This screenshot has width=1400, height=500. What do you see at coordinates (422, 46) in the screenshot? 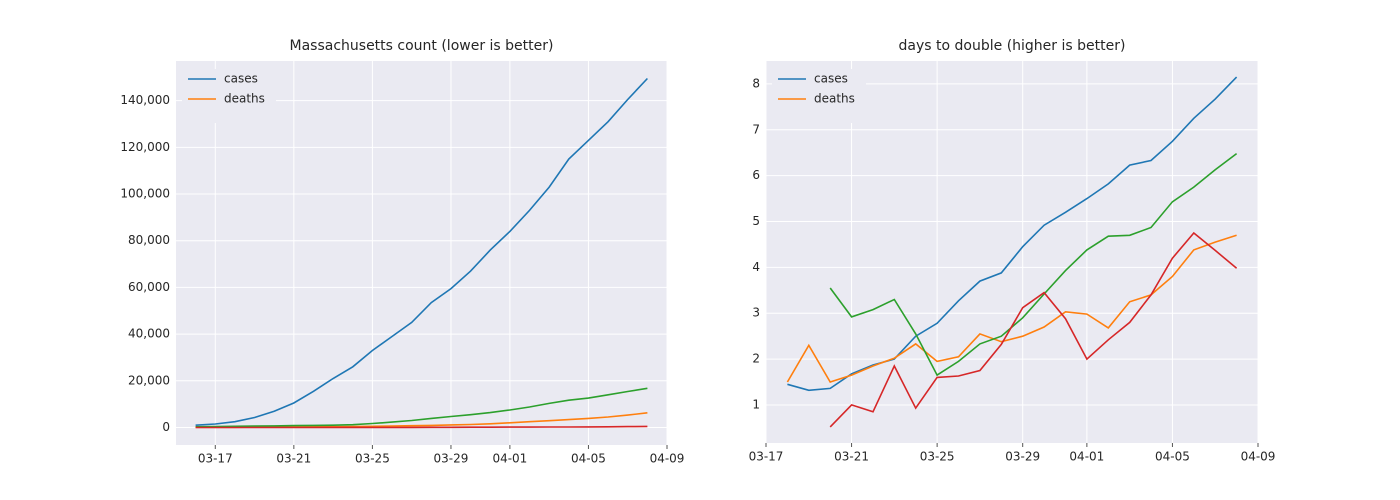
I see `chart-title: Massachusetts count (lower is better)` at bounding box center [422, 46].